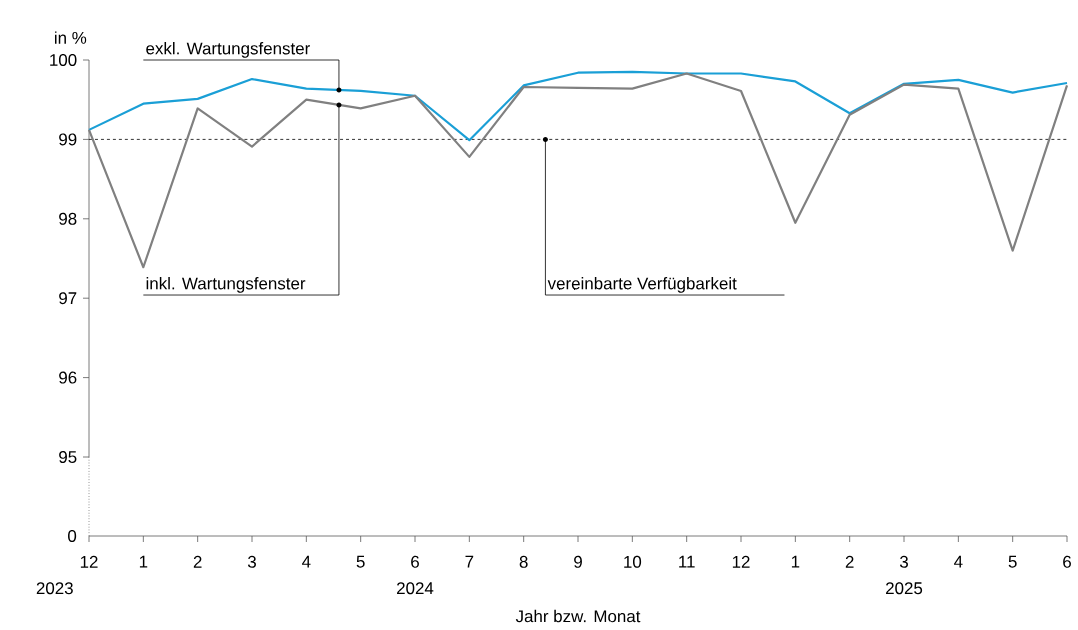 The image size is (1078, 630). Describe the element at coordinates (228, 50) in the screenshot. I see `series-label: exkl. Wartungsfenster` at that location.